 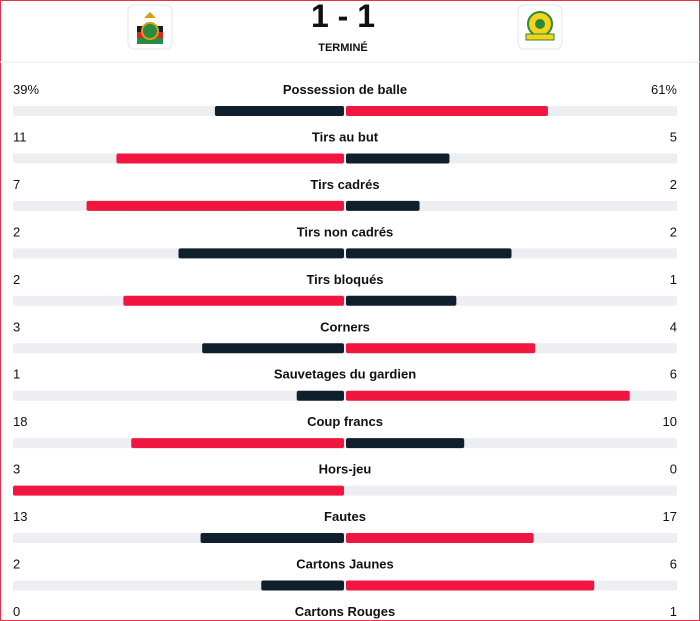 I want to click on stat-label: Tirs cadrés, so click(x=344, y=184).